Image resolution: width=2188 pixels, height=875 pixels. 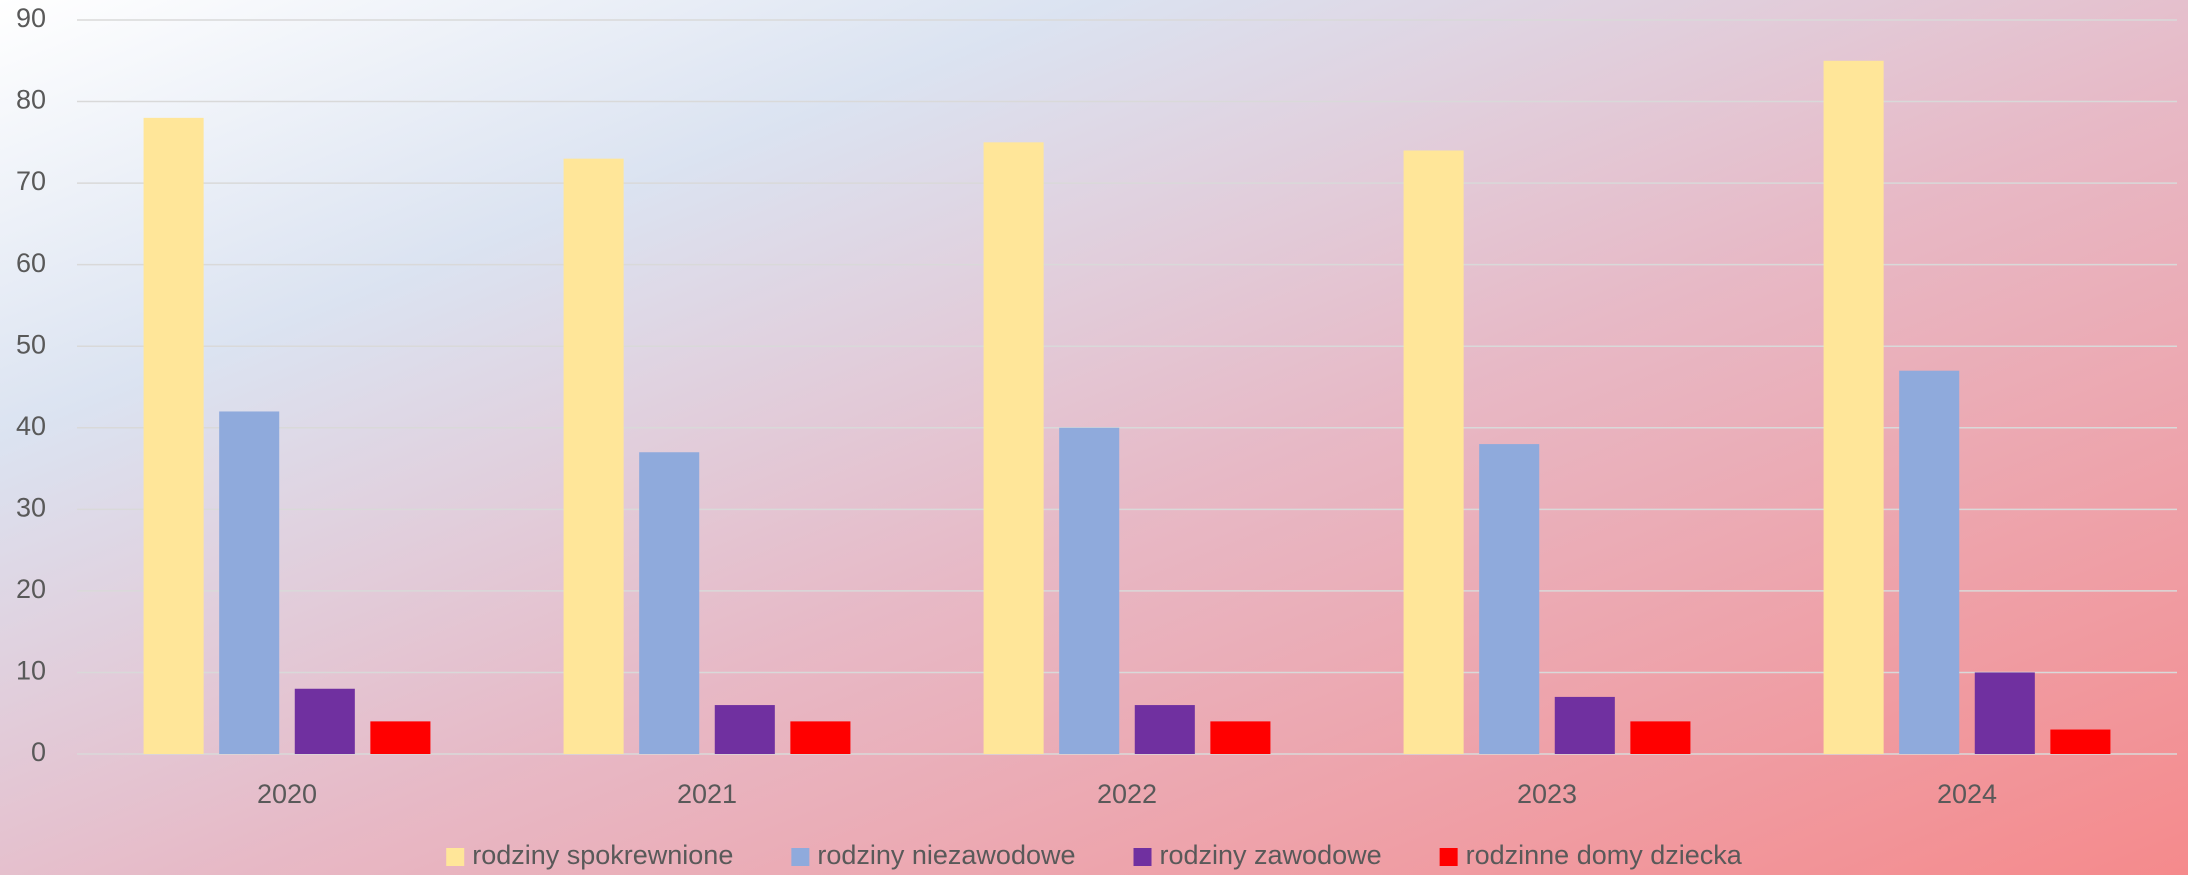 I want to click on x-tick-label: 2020, so click(x=287, y=794).